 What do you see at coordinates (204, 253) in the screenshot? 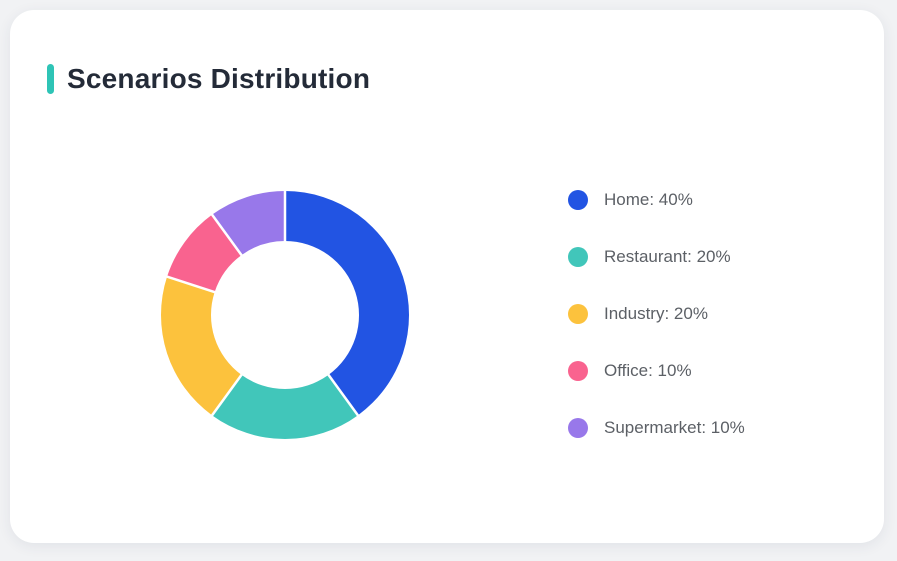
I see `pie-slice-office` at bounding box center [204, 253].